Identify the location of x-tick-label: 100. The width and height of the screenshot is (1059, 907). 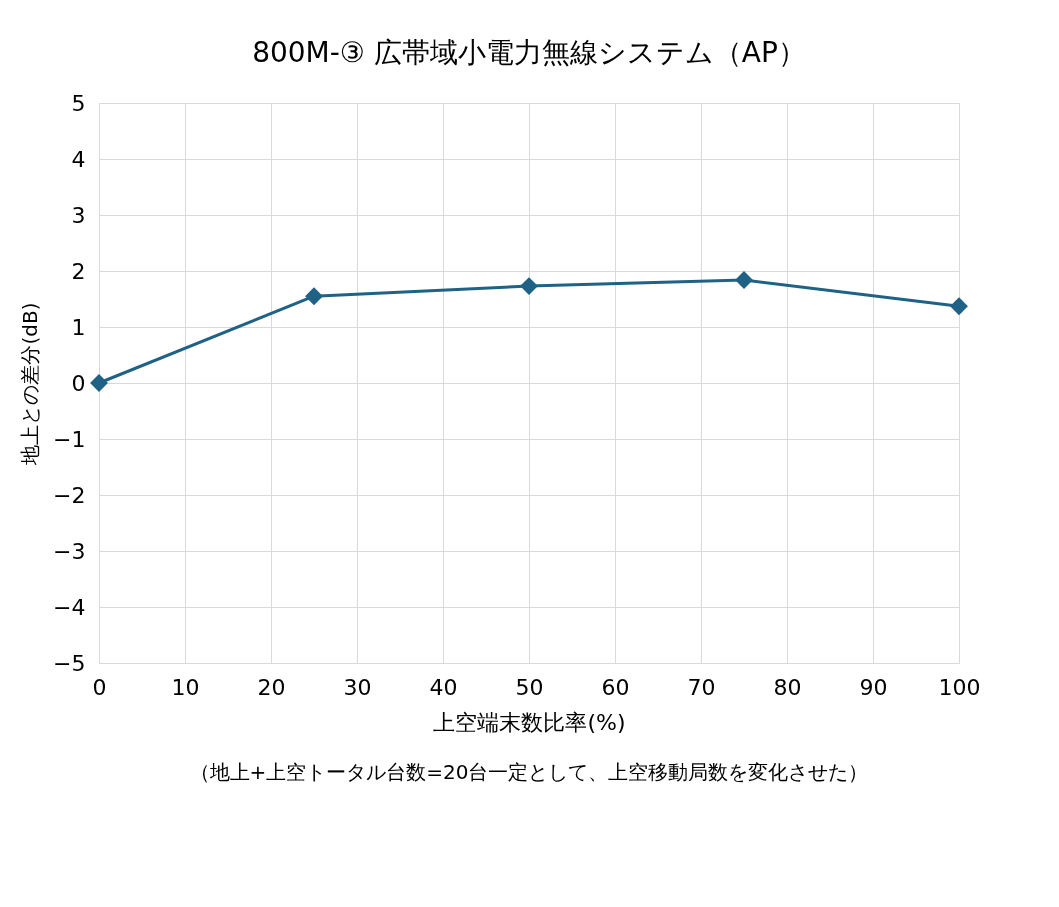
(959, 687).